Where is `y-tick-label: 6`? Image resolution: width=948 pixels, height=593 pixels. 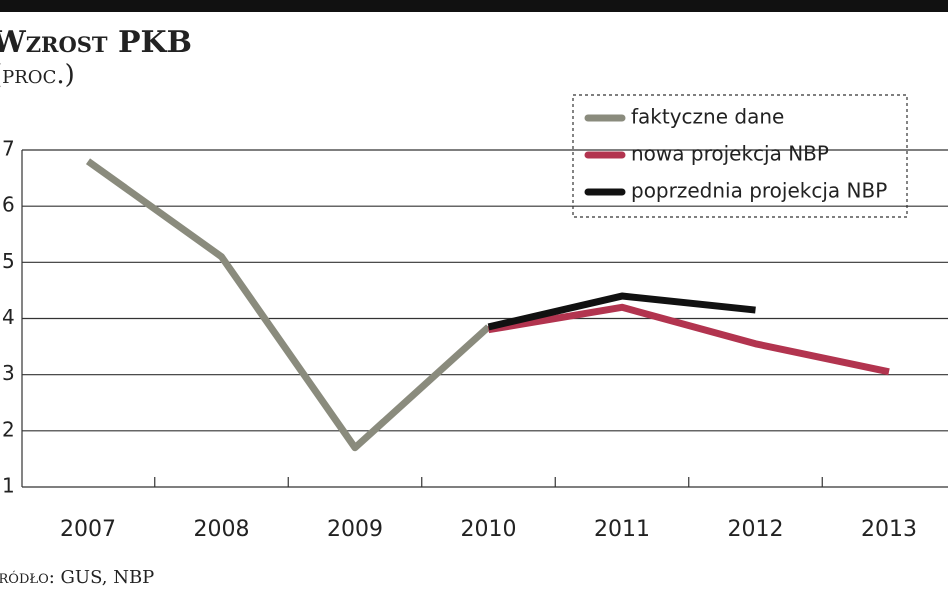 y-tick-label: 6 is located at coordinates (8, 205).